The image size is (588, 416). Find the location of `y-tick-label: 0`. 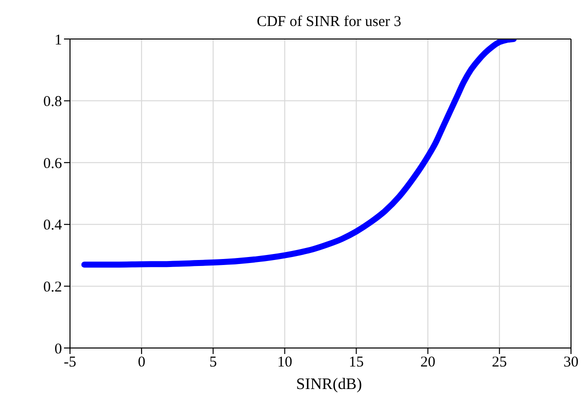

y-tick-label: 0 is located at coordinates (58, 349).